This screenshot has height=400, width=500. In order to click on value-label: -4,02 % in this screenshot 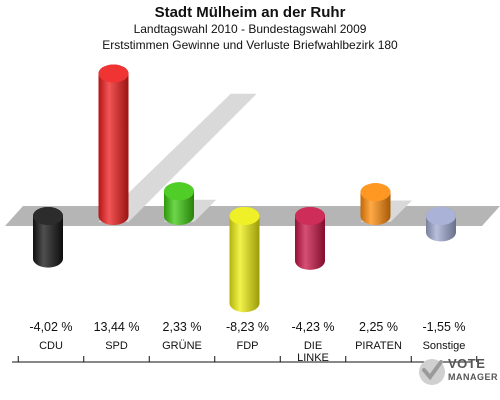, I will do `click(50, 327)`.